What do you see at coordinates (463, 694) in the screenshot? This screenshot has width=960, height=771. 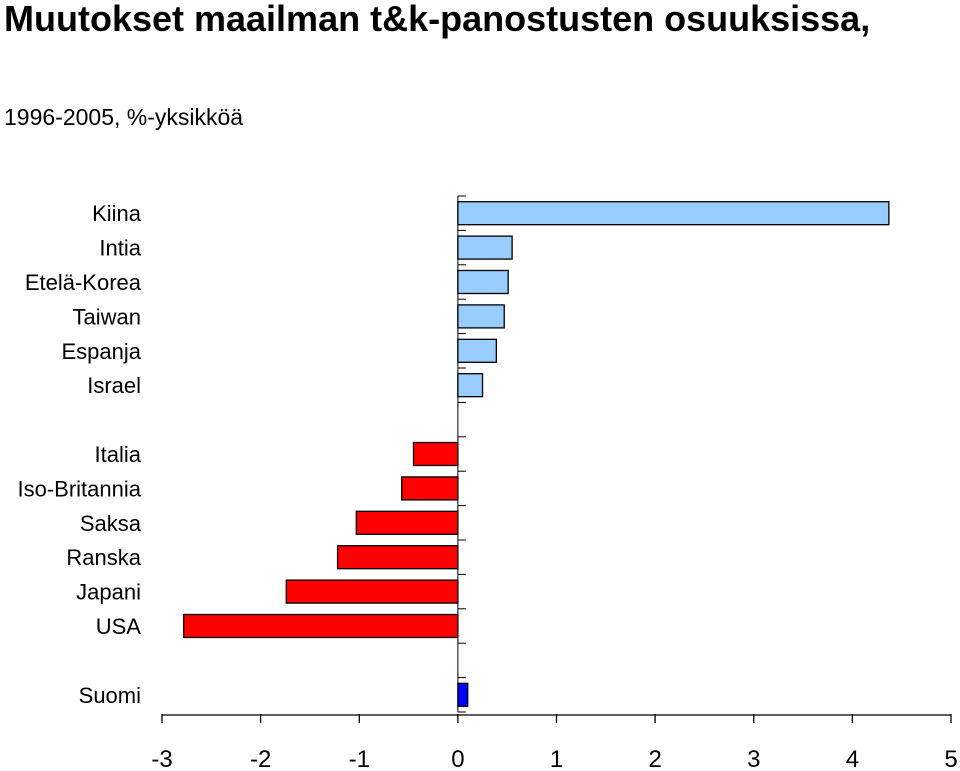 I see `bar-suomi` at bounding box center [463, 694].